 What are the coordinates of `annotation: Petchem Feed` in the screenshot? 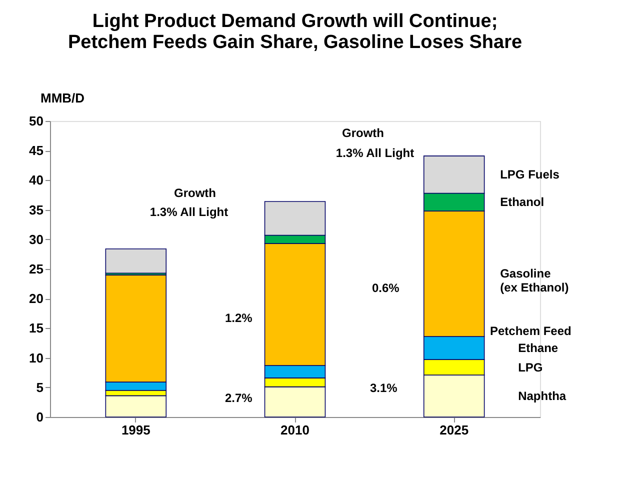 It's located at (531, 331).